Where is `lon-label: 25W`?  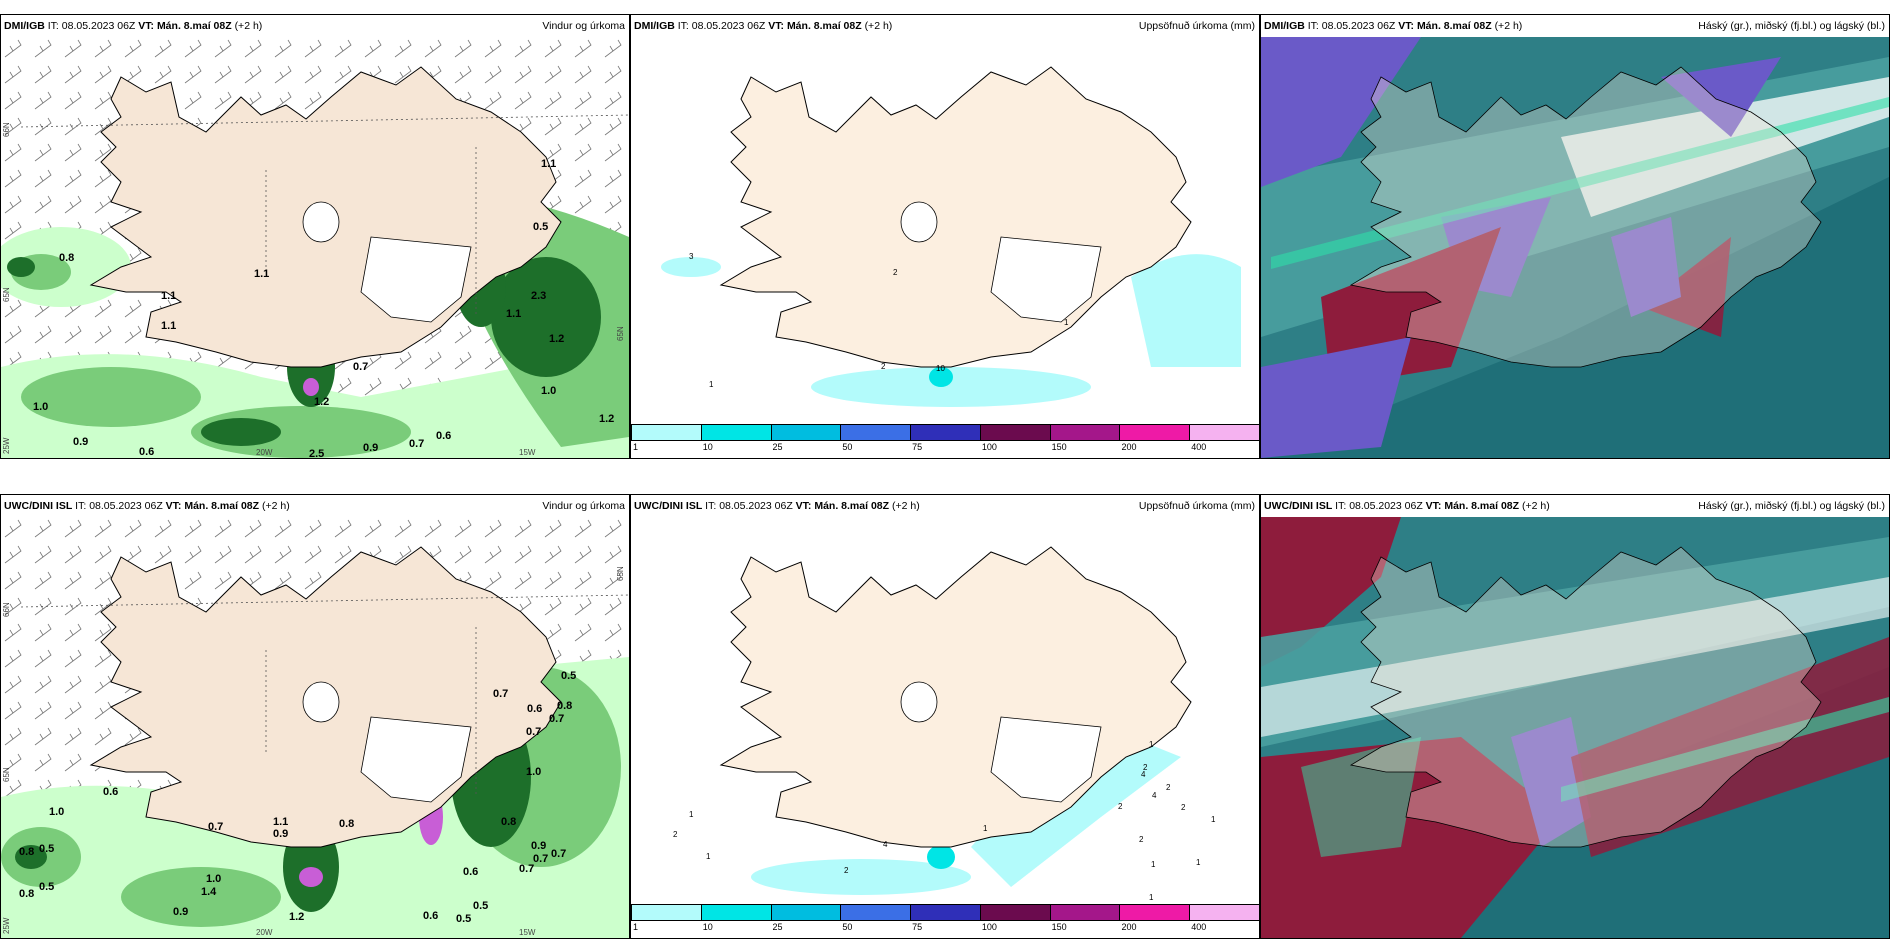 lon-label: 25W is located at coordinates (6, 445).